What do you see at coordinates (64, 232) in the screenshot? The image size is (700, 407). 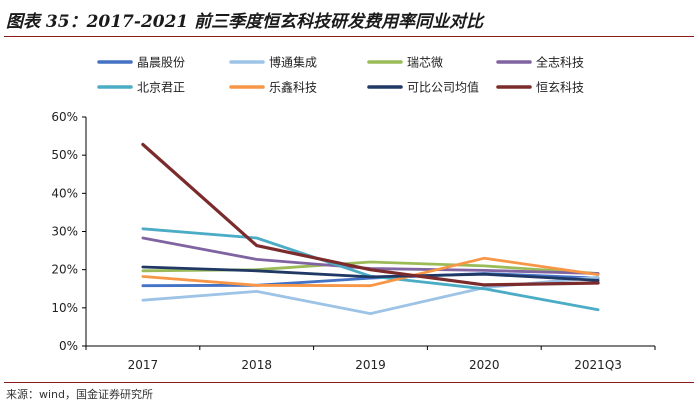 I see `y-tick-label: 30%` at bounding box center [64, 232].